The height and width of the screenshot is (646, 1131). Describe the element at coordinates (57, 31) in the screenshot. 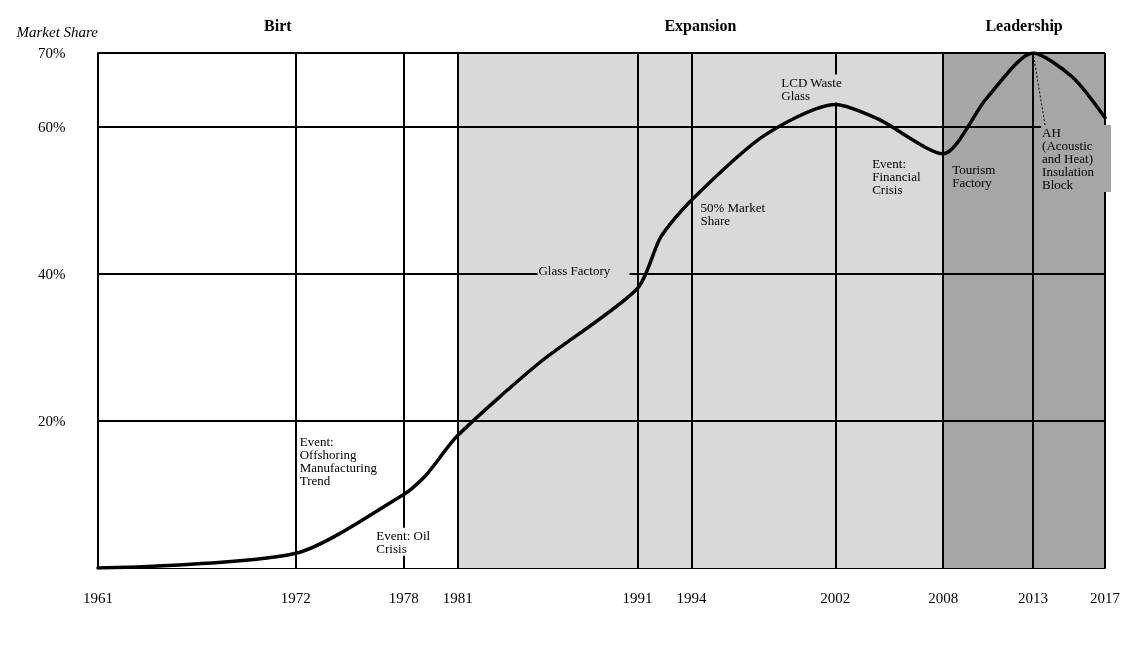

I see `y-axis-title: Market Share` at that location.